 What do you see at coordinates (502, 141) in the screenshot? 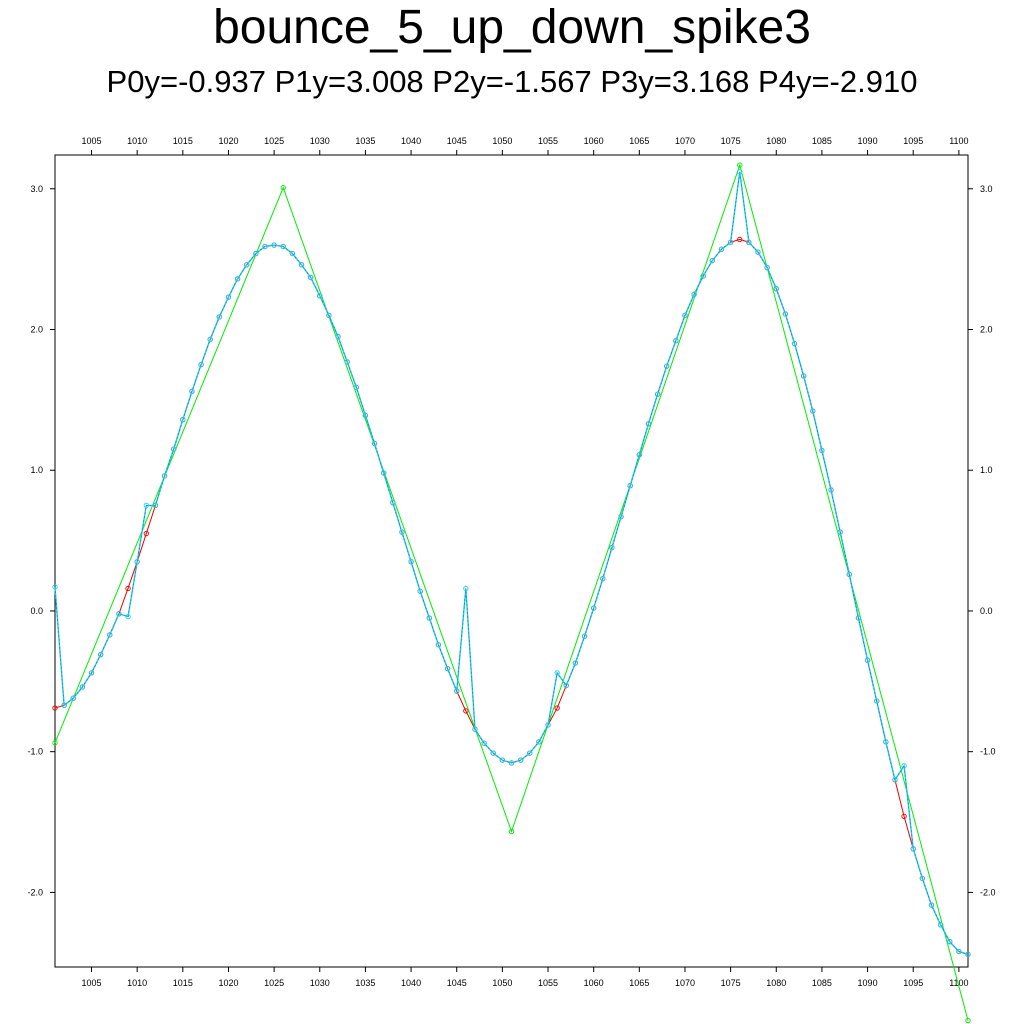
I see `x-tick-label-top: 1050` at bounding box center [502, 141].